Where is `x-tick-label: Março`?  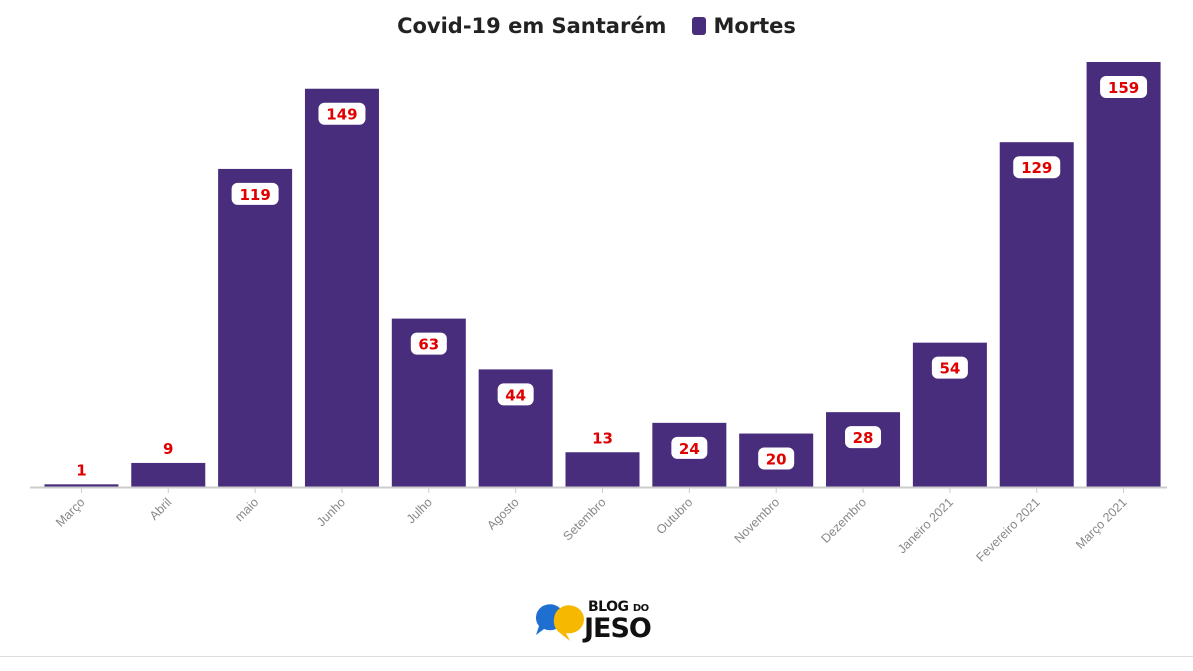 x-tick-label: Março is located at coordinates (70, 512).